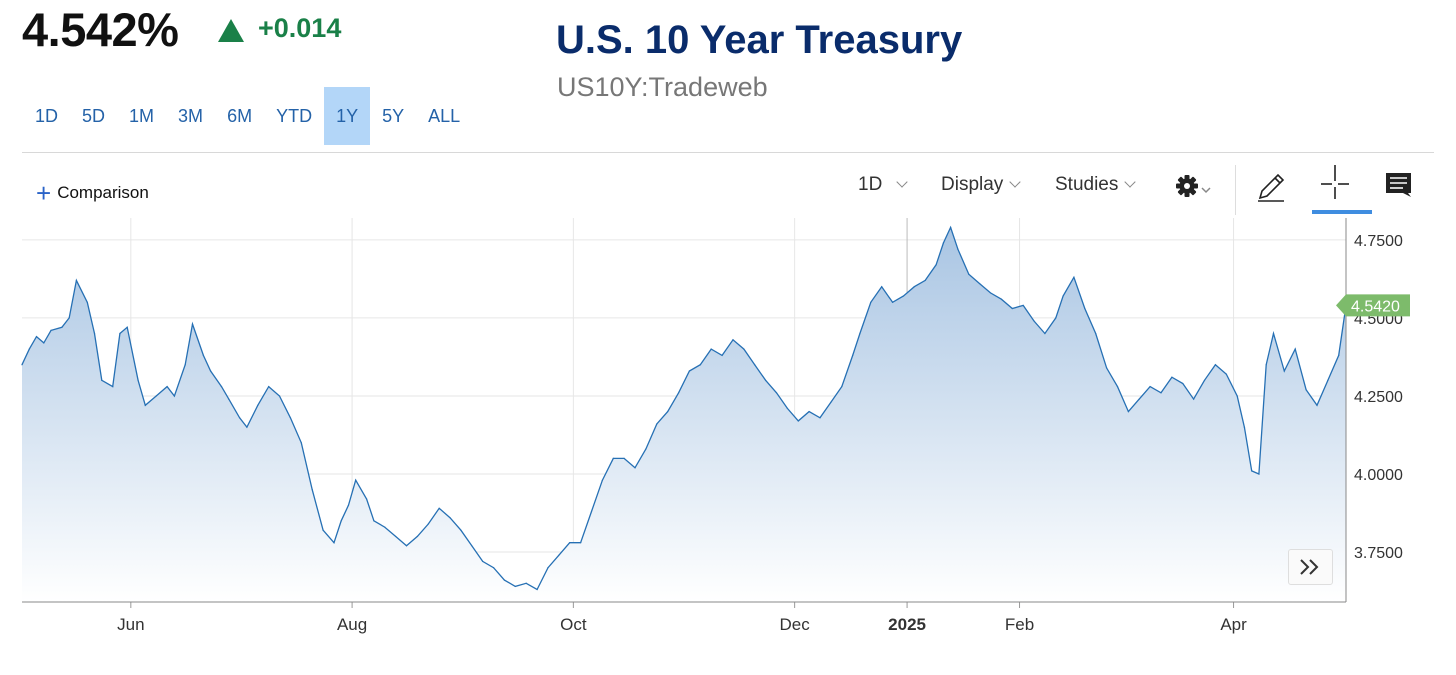 Image resolution: width=1456 pixels, height=675 pixels. Describe the element at coordinates (347, 116) in the screenshot. I see `range-button-1y: 1Y` at that location.